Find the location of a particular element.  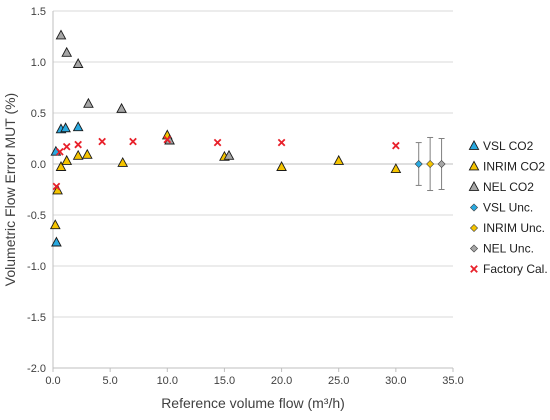

legend-item-nel-co2: NEL CO2 is located at coordinates (501, 187).